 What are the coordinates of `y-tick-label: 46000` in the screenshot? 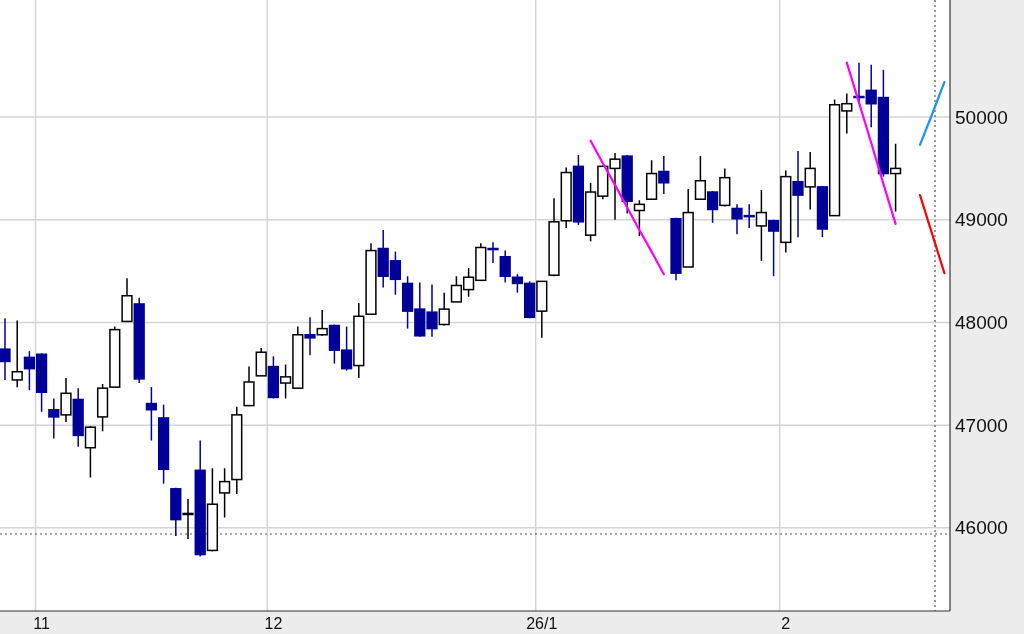 It's located at (981, 528).